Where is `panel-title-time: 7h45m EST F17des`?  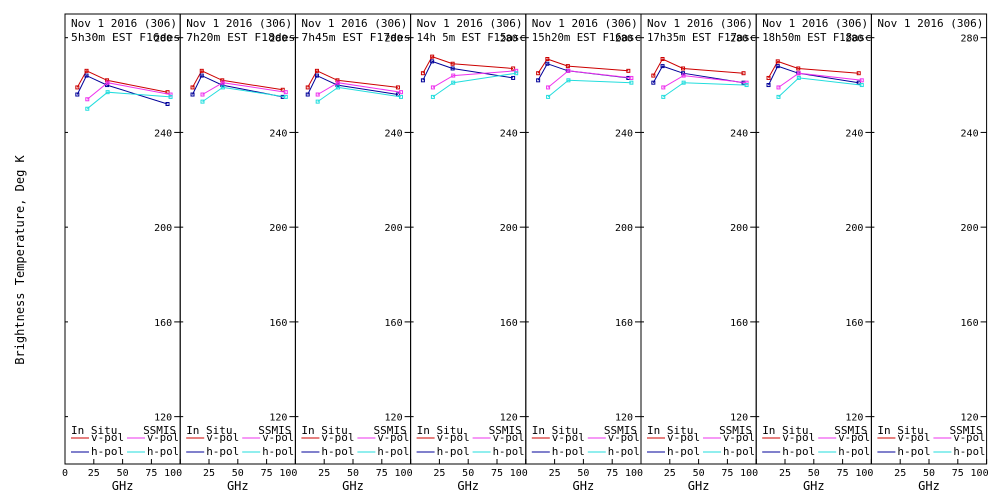
panel-title-time: 7h45m EST F17des is located at coordinates (355, 37).